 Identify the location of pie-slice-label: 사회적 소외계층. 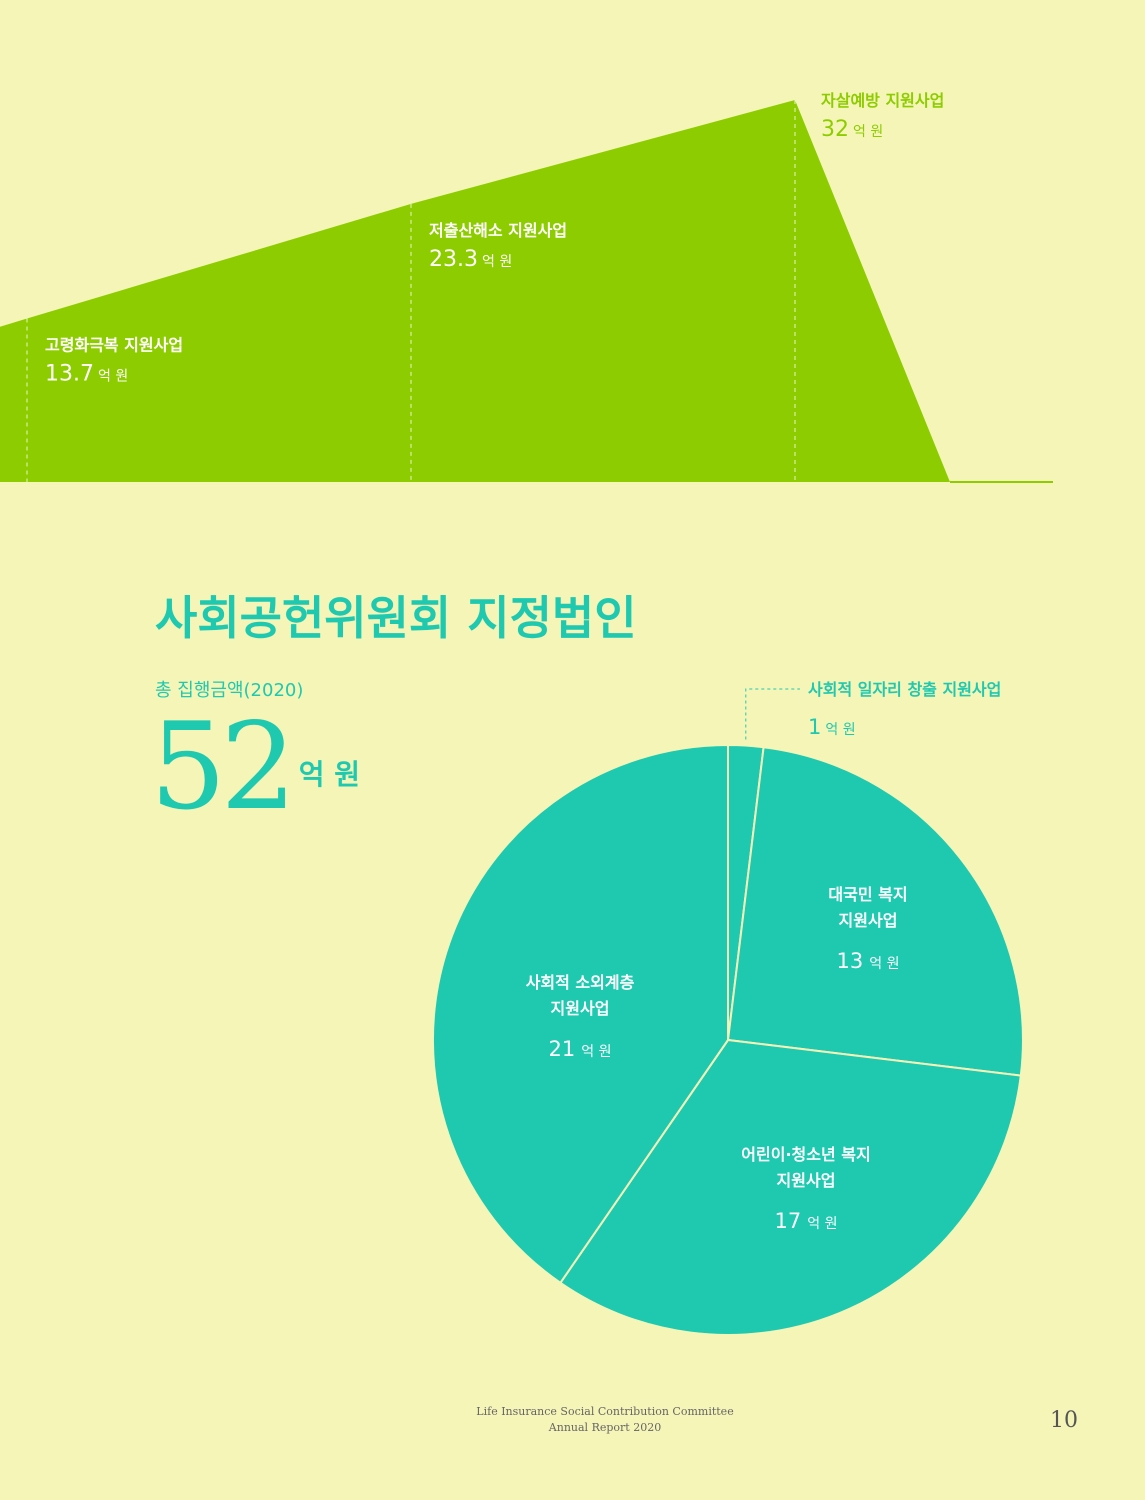
(580, 982).